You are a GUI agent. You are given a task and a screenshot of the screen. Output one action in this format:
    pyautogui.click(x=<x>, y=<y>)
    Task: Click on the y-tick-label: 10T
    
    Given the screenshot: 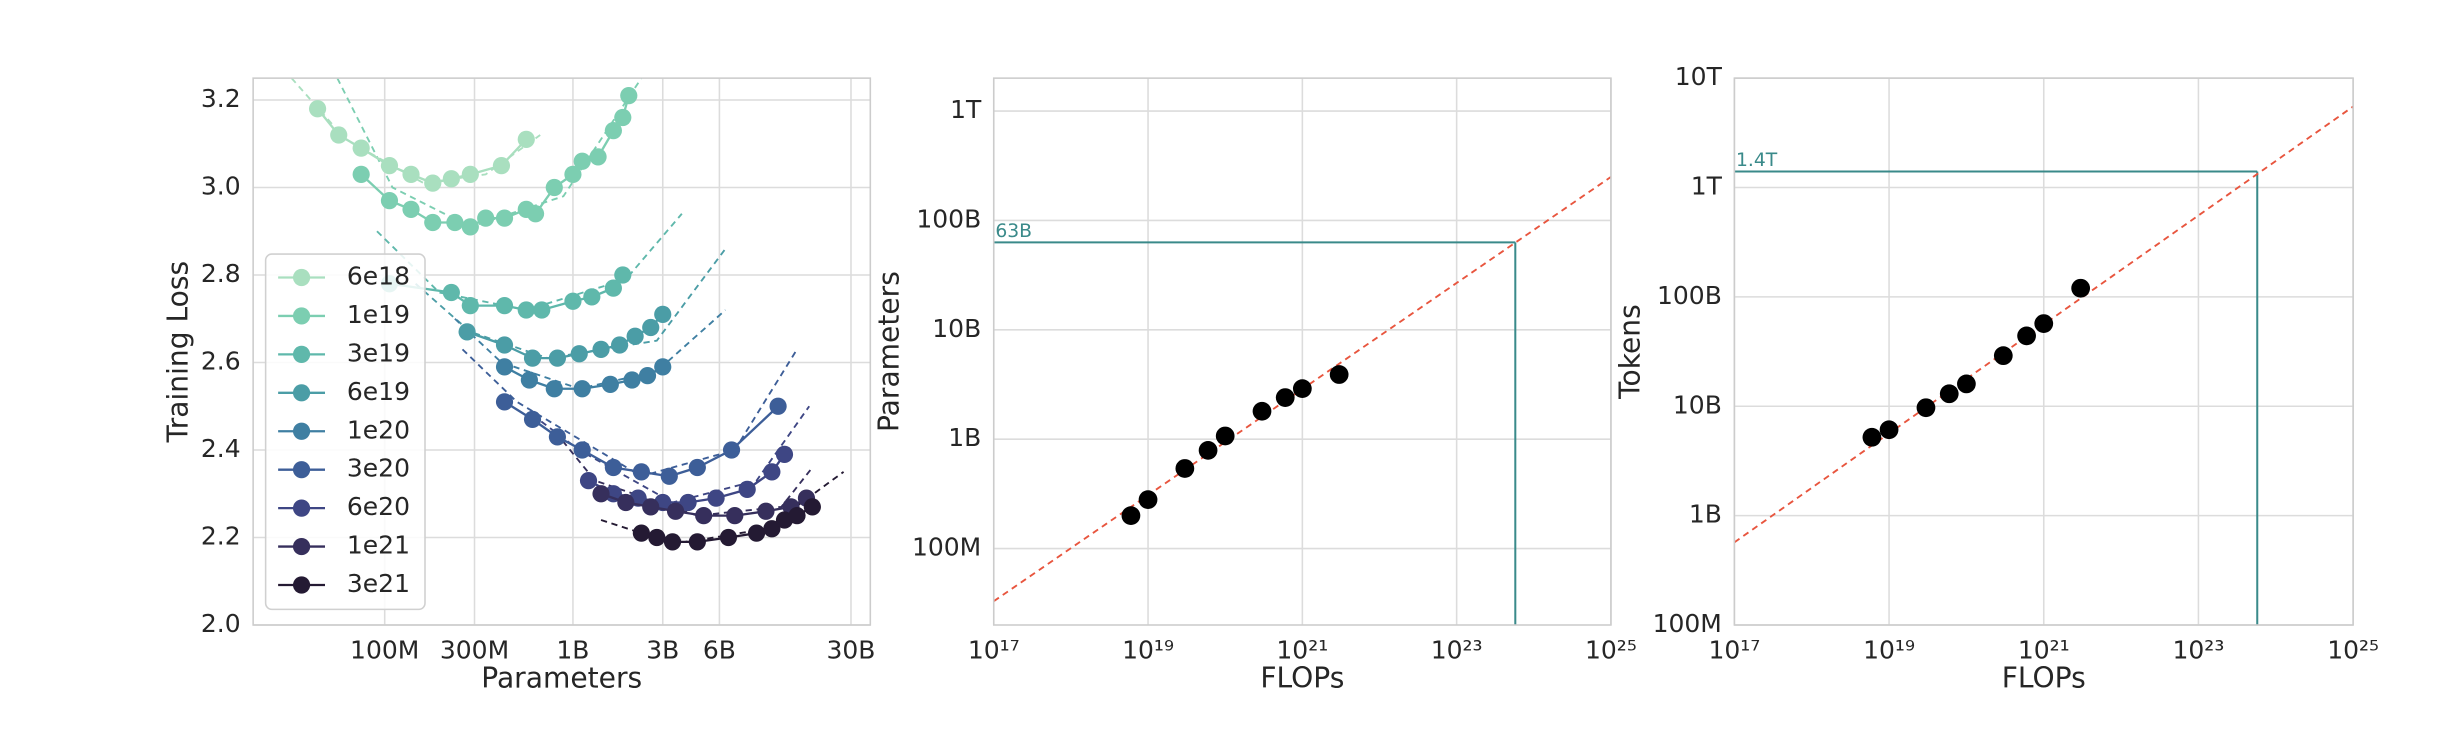 What is the action you would take?
    pyautogui.click(x=1699, y=76)
    